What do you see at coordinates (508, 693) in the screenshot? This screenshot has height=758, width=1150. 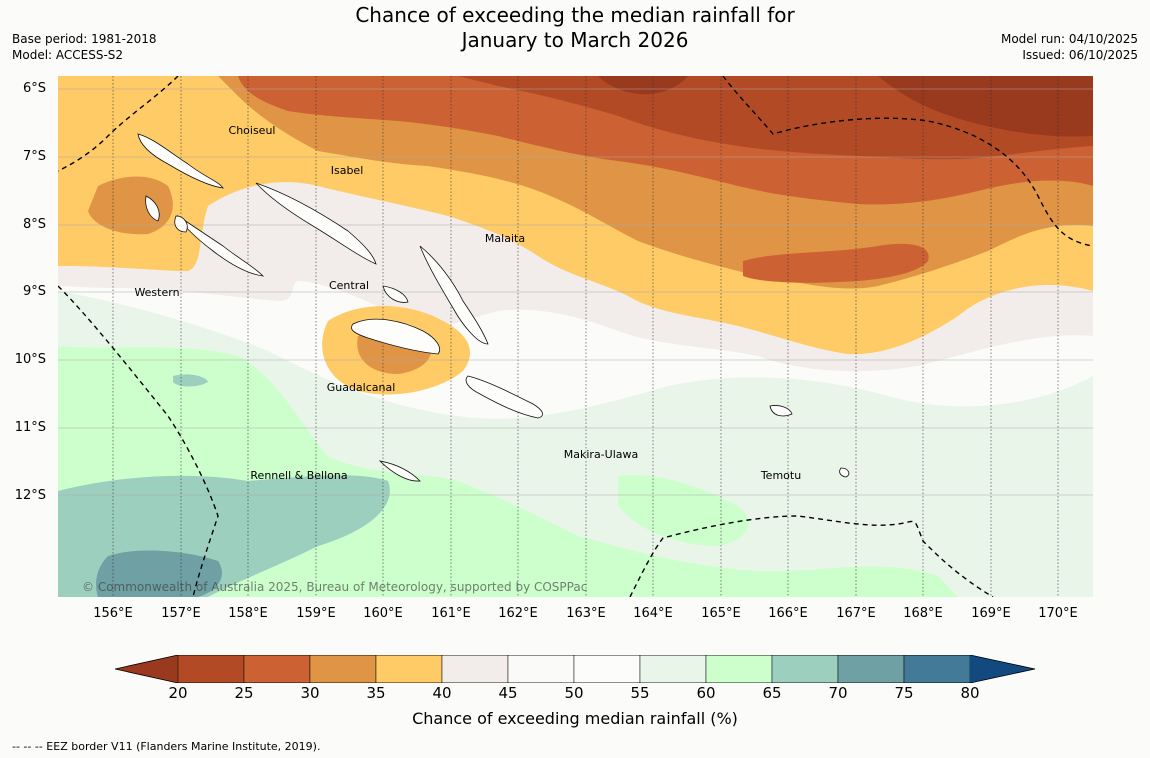 I see `colorbar-tick-45: 45` at bounding box center [508, 693].